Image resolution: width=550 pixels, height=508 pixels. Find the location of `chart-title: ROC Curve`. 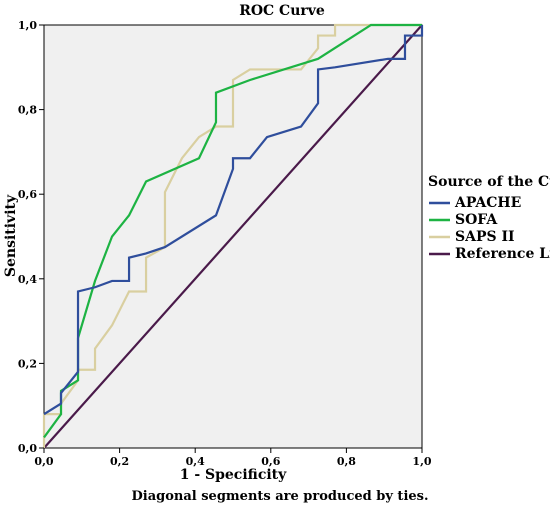

chart-title: ROC Curve is located at coordinates (282, 11).